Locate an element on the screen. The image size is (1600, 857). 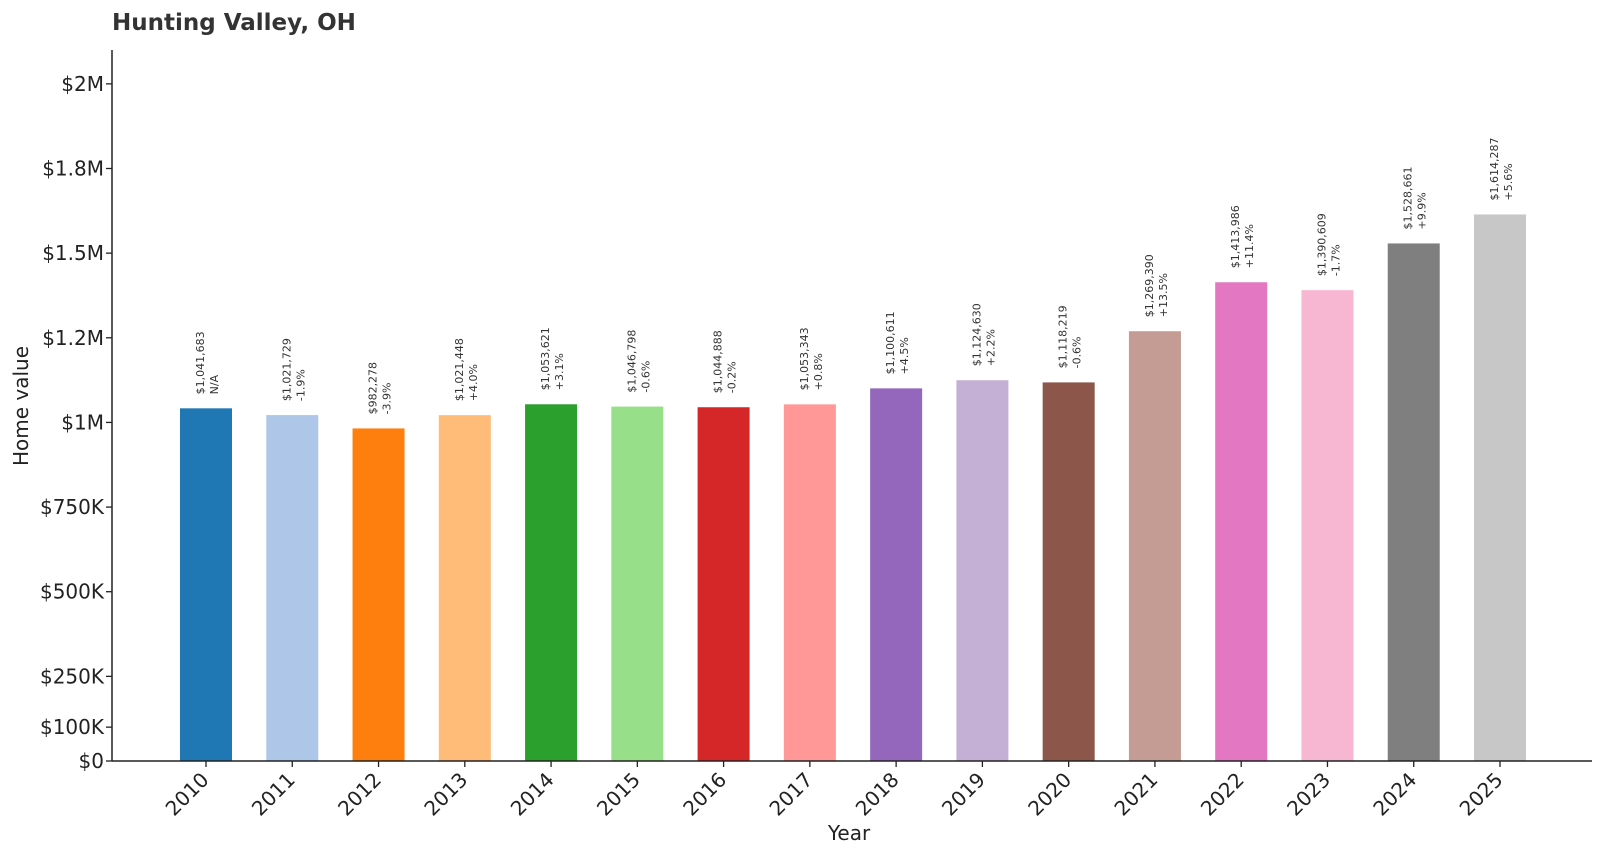
x-tick-label: 2012 is located at coordinates (359, 794).